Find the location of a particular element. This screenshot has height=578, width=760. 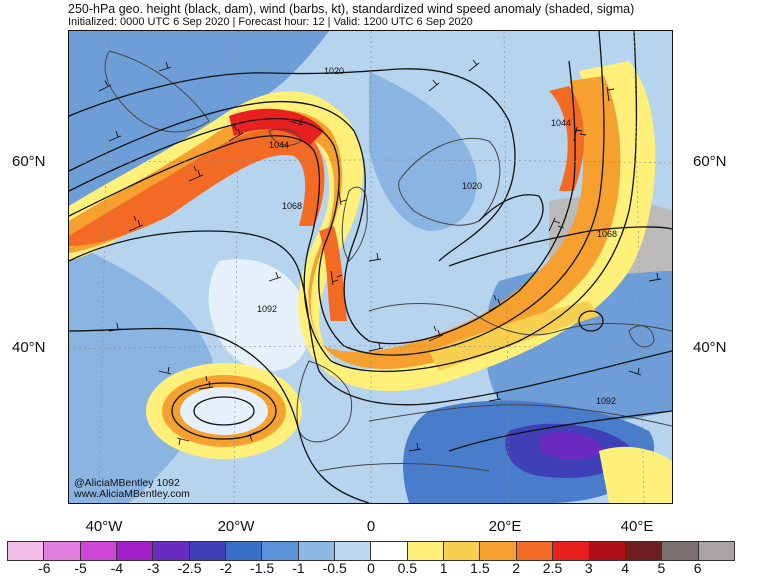

colorbar-tick-label: -4 is located at coordinates (117, 568).